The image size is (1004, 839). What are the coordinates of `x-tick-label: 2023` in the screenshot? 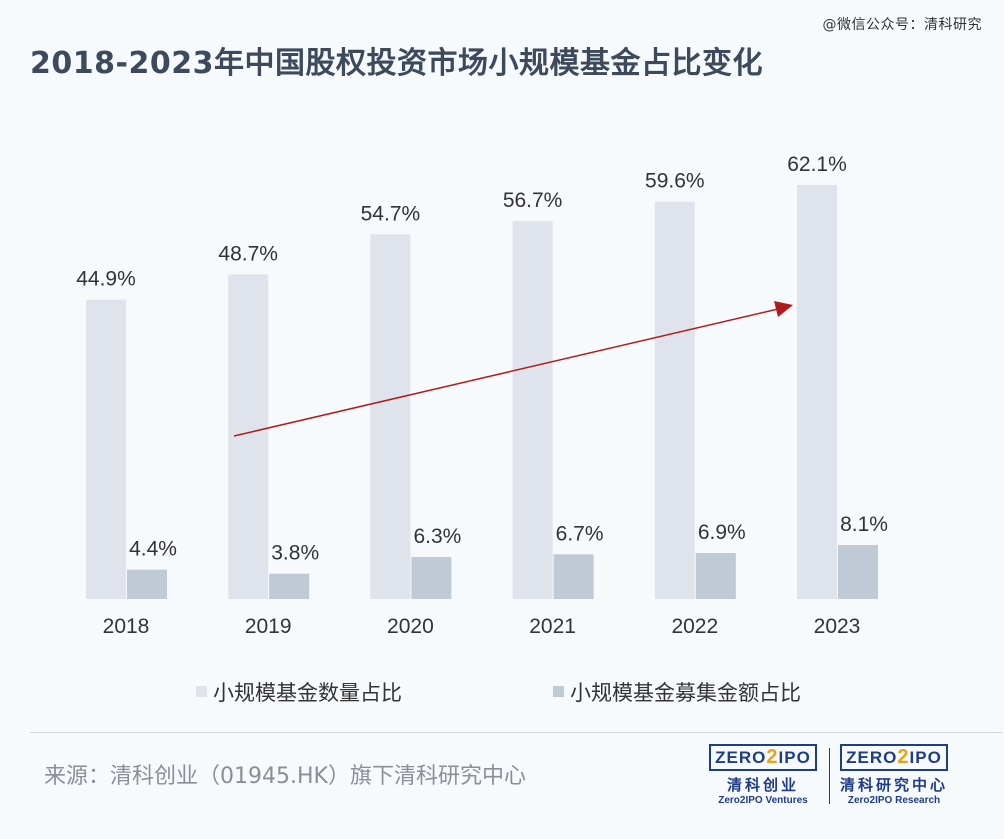 It's located at (837, 626).